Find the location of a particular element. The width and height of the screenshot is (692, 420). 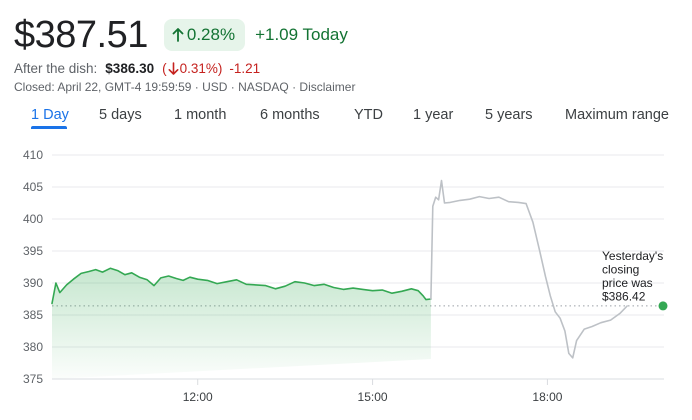

change-percent-badge: 0.28% is located at coordinates (204, 35).